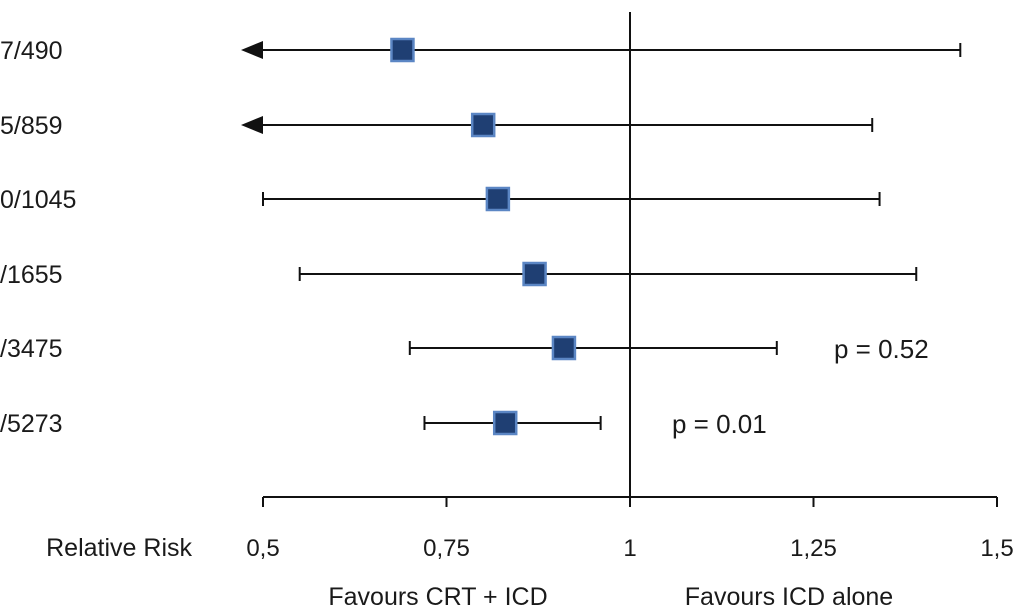  What do you see at coordinates (31, 126) in the screenshot?
I see `row-label: 5/859` at bounding box center [31, 126].